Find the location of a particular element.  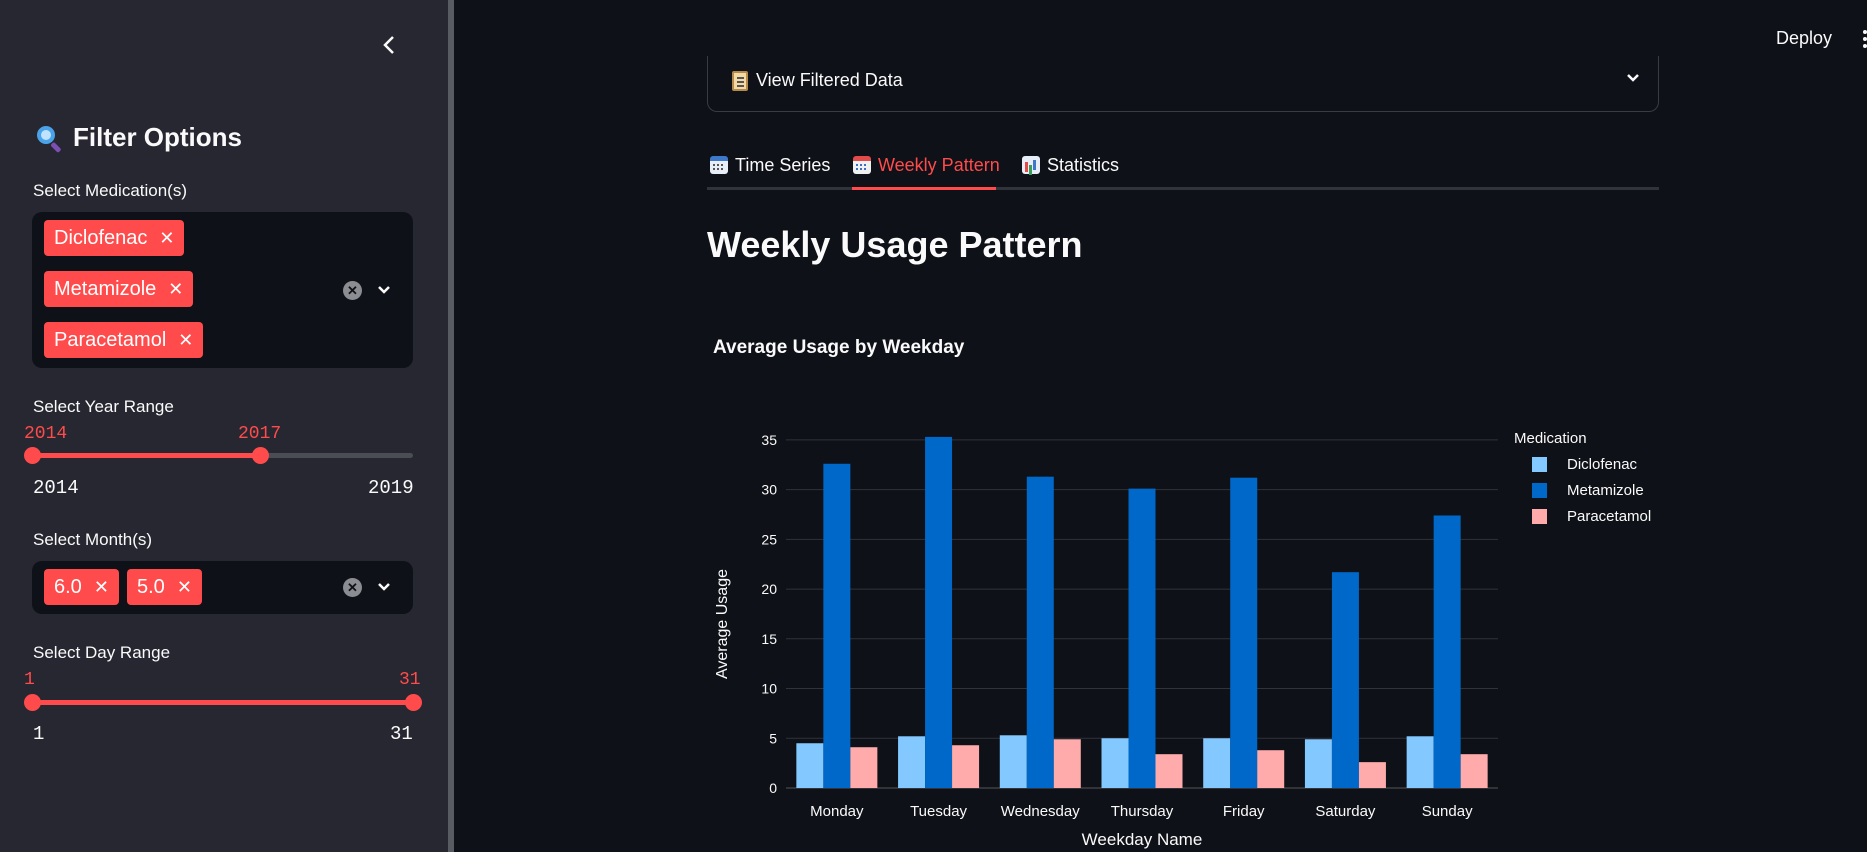

active-tab-indicator is located at coordinates (924, 188).